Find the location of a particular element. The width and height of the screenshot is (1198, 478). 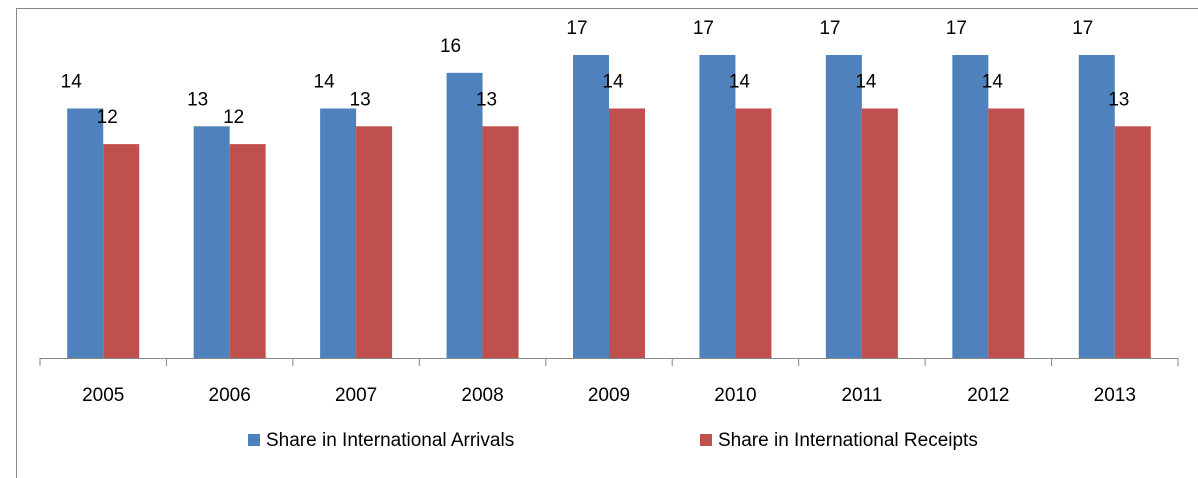

legend-label: Share in International Arrivals is located at coordinates (390, 440).